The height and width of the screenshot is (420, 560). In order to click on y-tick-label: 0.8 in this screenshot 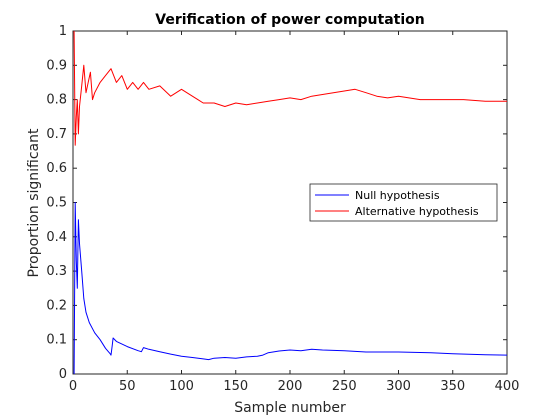, I will do `click(56, 100)`.